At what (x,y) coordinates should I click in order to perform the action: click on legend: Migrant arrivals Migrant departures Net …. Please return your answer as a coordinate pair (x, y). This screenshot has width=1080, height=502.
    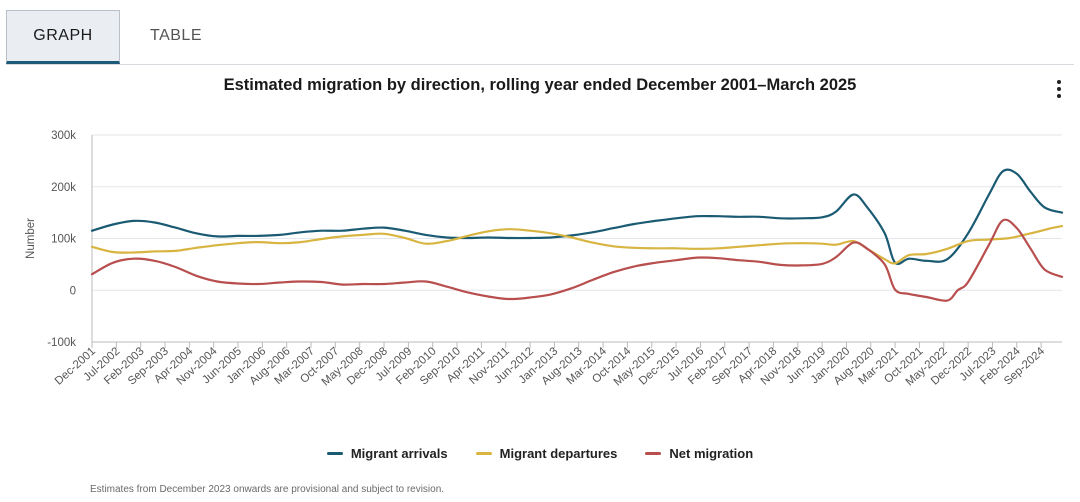
    Looking at the image, I should click on (540, 453).